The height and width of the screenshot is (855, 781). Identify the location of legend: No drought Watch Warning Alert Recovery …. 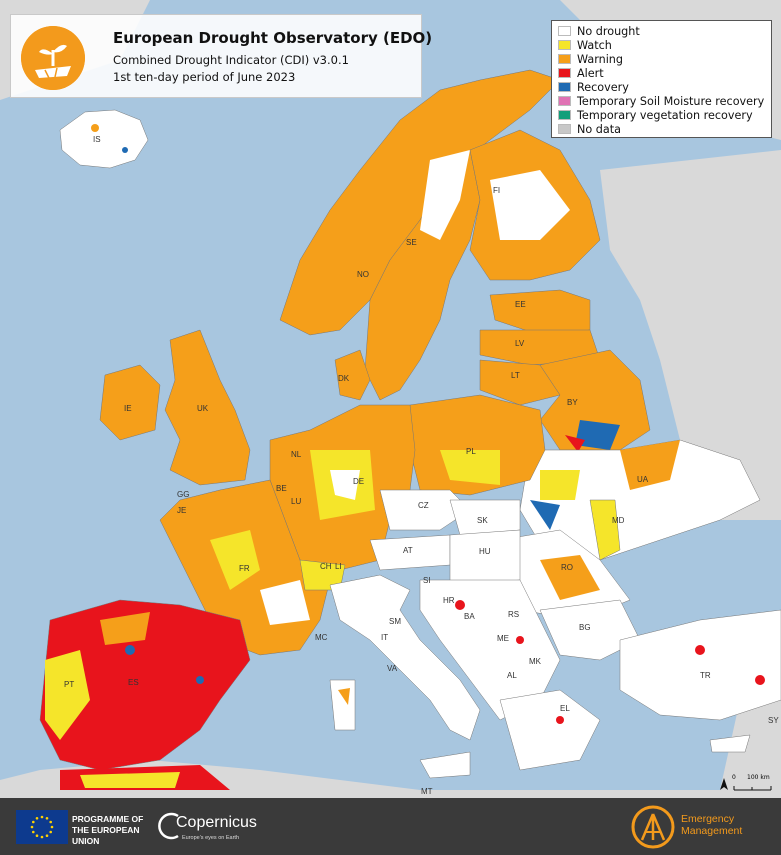
(661, 79).